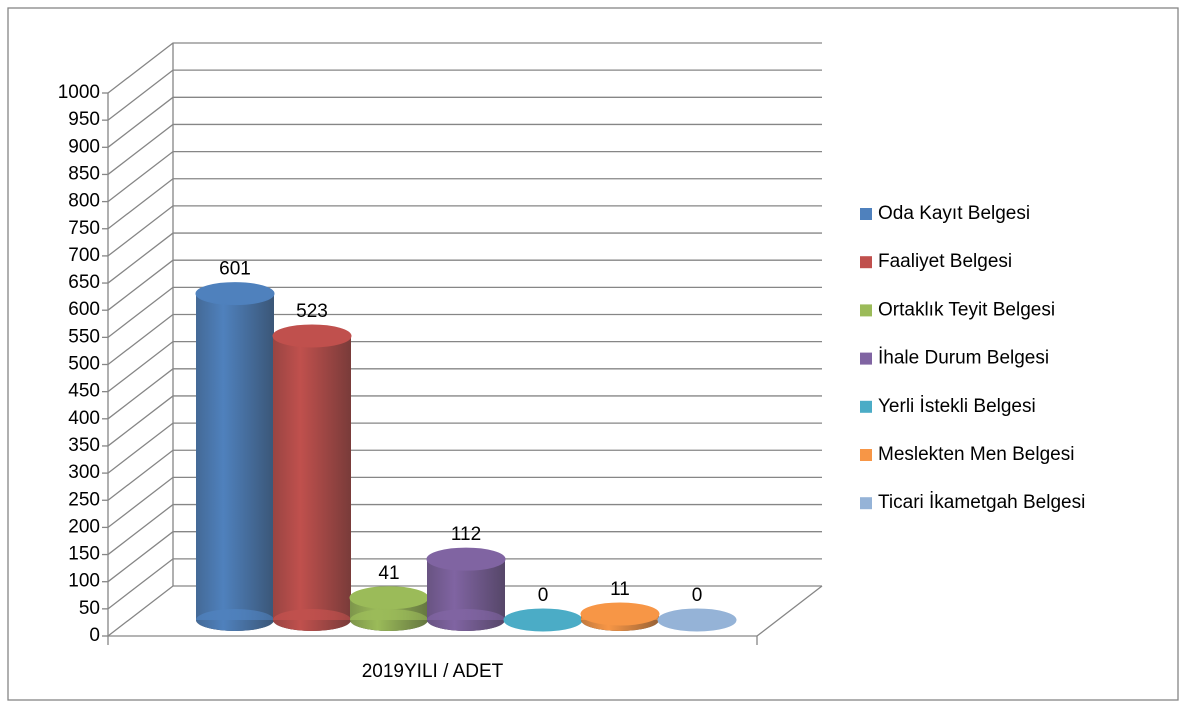  Describe the element at coordinates (84, 472) in the screenshot. I see `y-tick-label: 300` at that location.